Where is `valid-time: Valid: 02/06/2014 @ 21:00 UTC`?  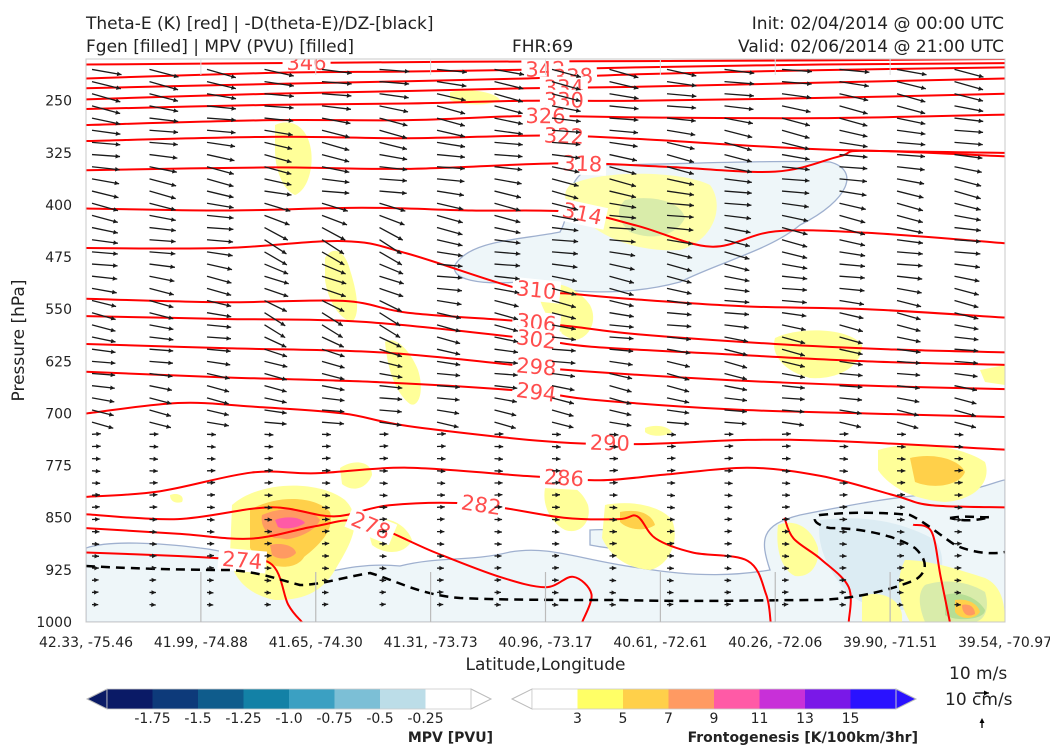 valid-time: Valid: 02/06/2014 @ 21:00 UTC is located at coordinates (871, 47).